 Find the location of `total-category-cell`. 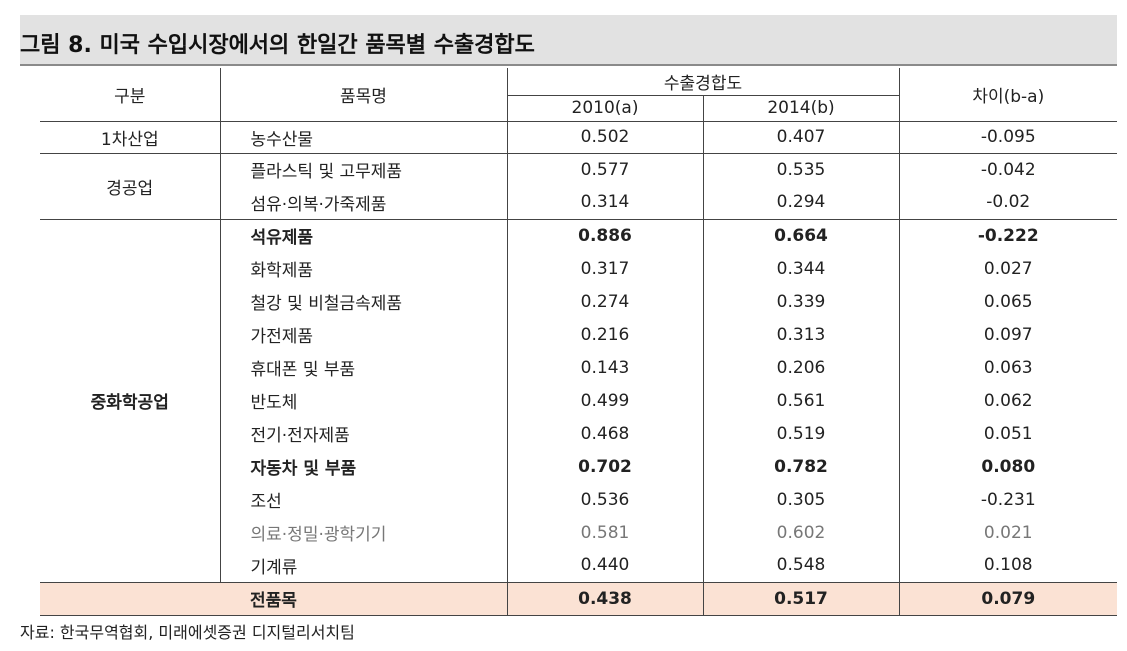

total-category-cell is located at coordinates (130, 598).